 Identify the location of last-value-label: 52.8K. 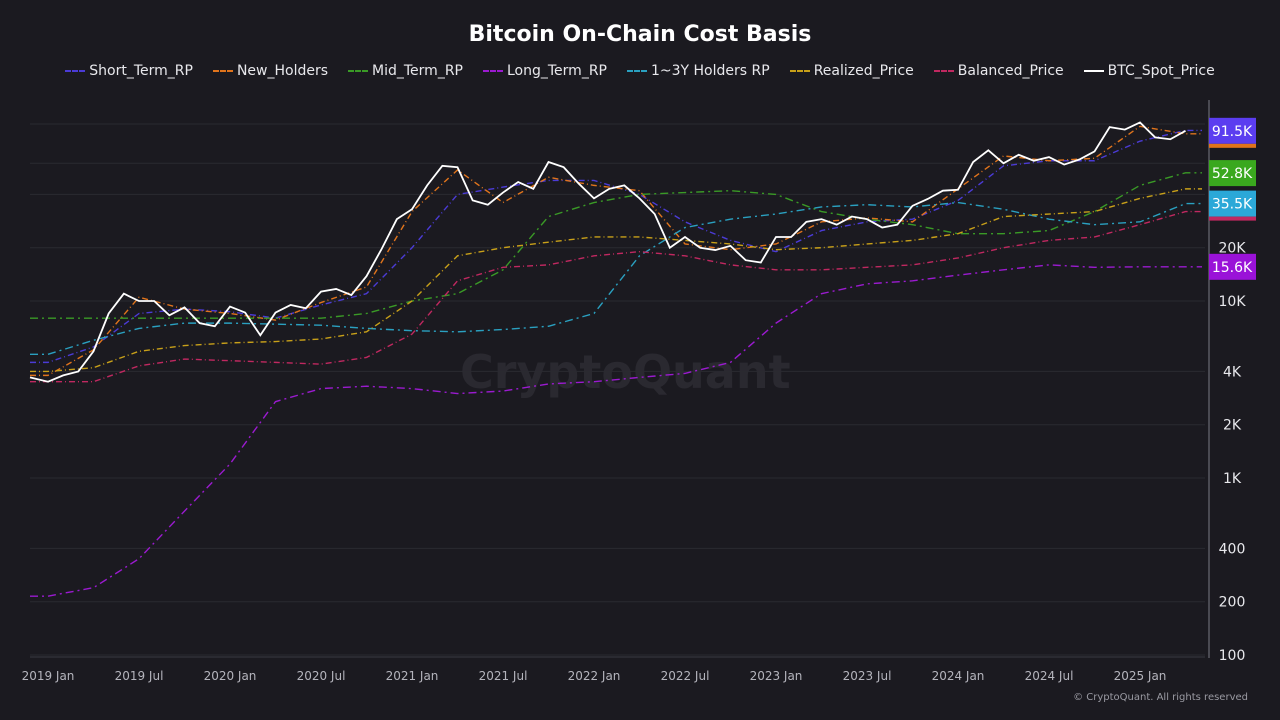
(1232, 174).